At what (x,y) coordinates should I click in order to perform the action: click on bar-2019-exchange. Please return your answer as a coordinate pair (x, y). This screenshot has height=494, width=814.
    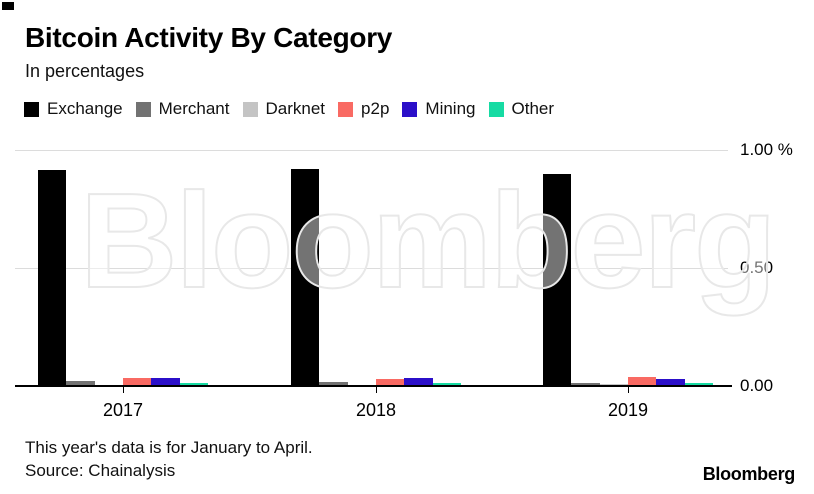
    Looking at the image, I should click on (557, 279).